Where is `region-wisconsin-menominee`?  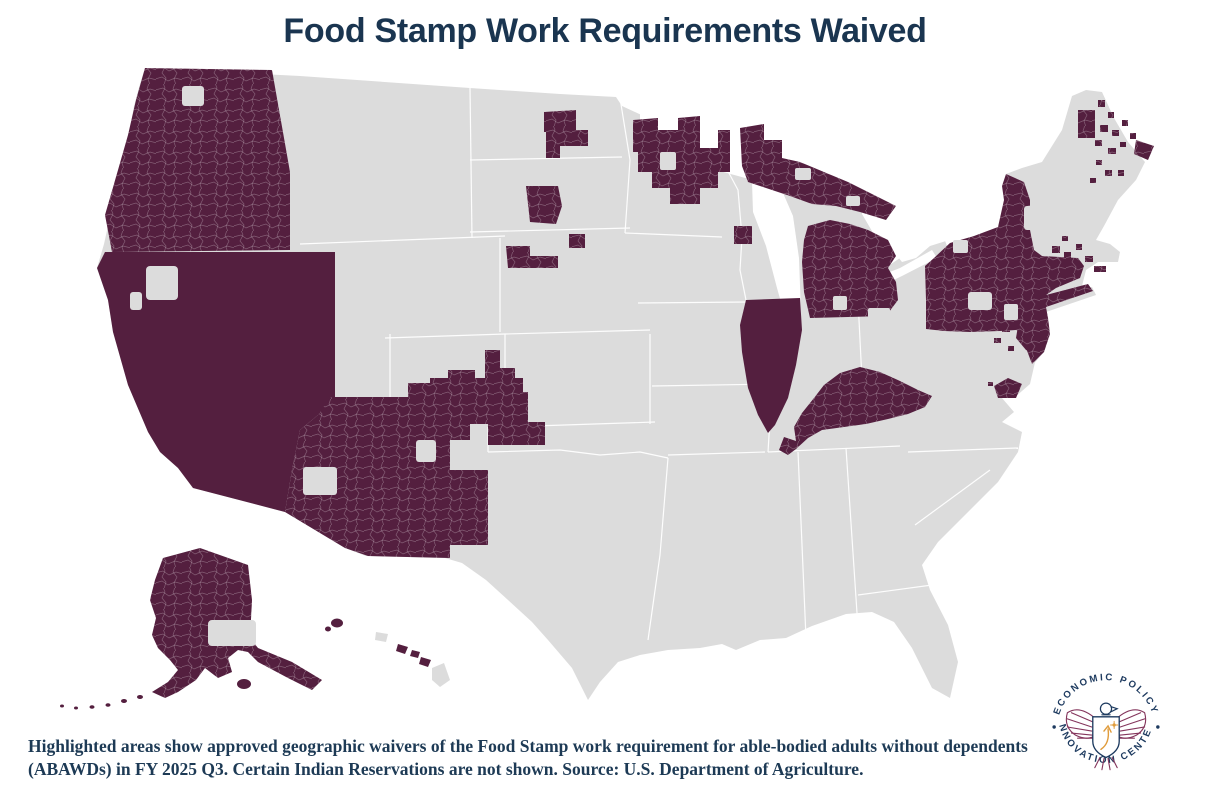 region-wisconsin-menominee is located at coordinates (743, 235).